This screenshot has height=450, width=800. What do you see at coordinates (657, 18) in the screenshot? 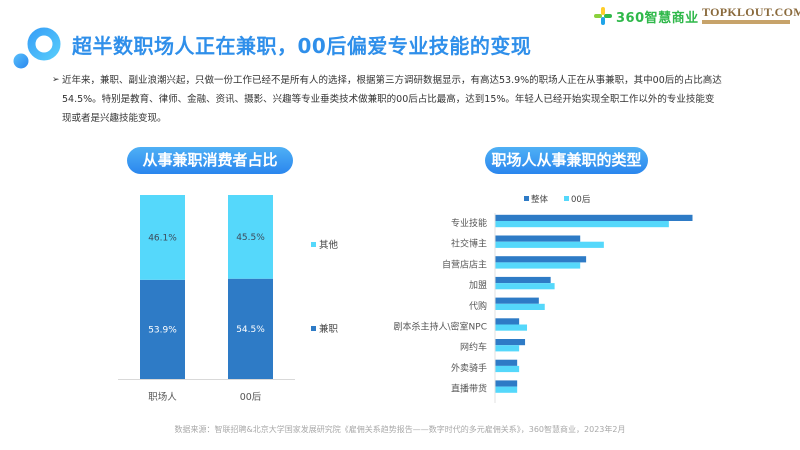
I see `brand-360-text: 360智慧商业` at bounding box center [657, 18].